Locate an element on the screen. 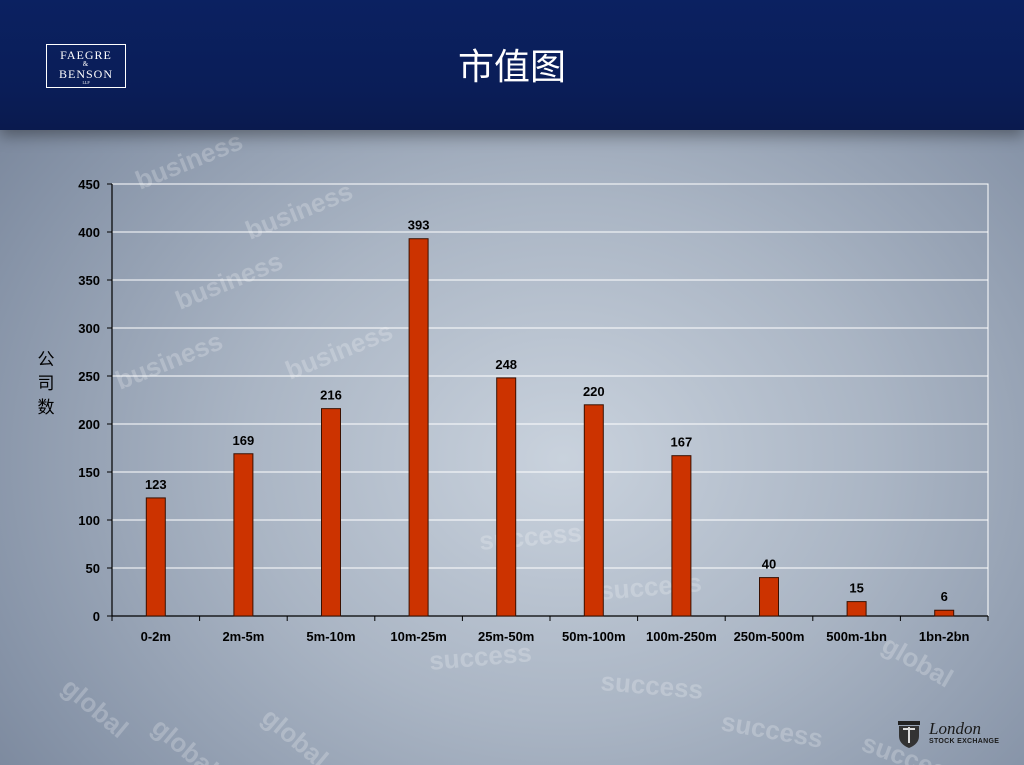 Image resolution: width=1024 pixels, height=765 pixels. x-tick-label: 0-2m is located at coordinates (156, 636).